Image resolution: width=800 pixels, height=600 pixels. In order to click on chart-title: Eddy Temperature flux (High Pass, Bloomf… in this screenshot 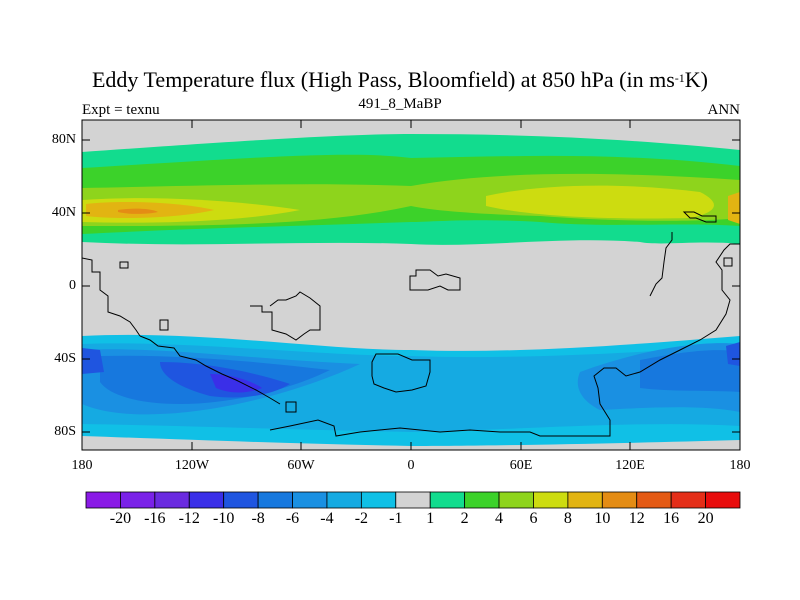, I will do `click(399, 79)`.